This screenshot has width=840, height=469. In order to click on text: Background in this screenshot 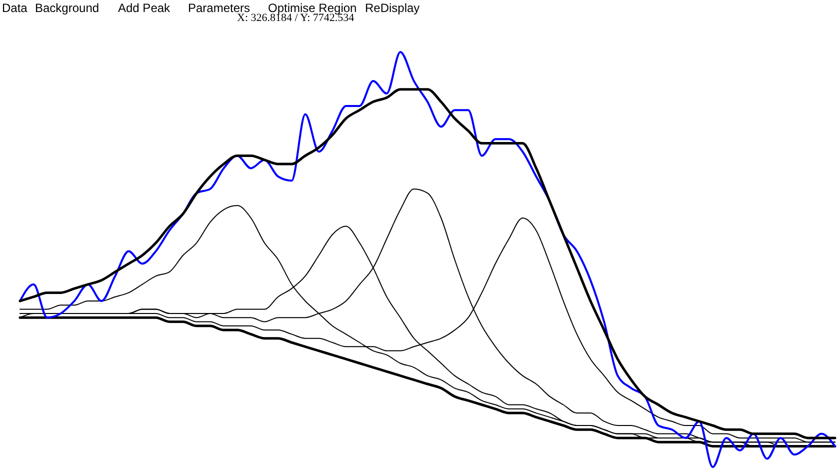, I will do `click(67, 8)`.